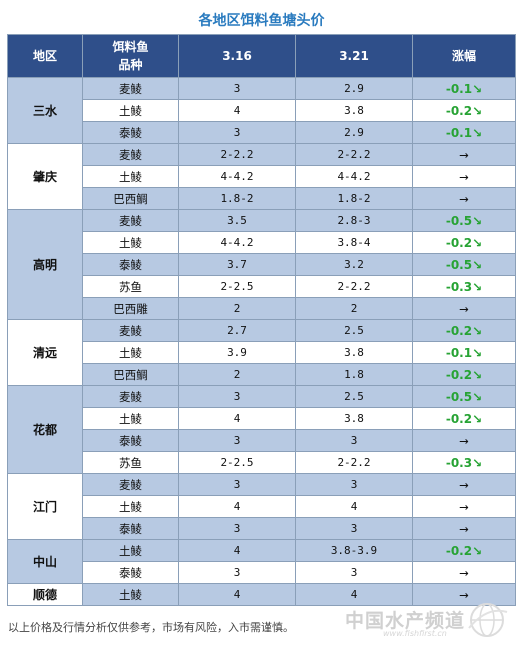 The height and width of the screenshot is (649, 523). I want to click on table-row: 泰鲮 3 3 →, so click(262, 528).